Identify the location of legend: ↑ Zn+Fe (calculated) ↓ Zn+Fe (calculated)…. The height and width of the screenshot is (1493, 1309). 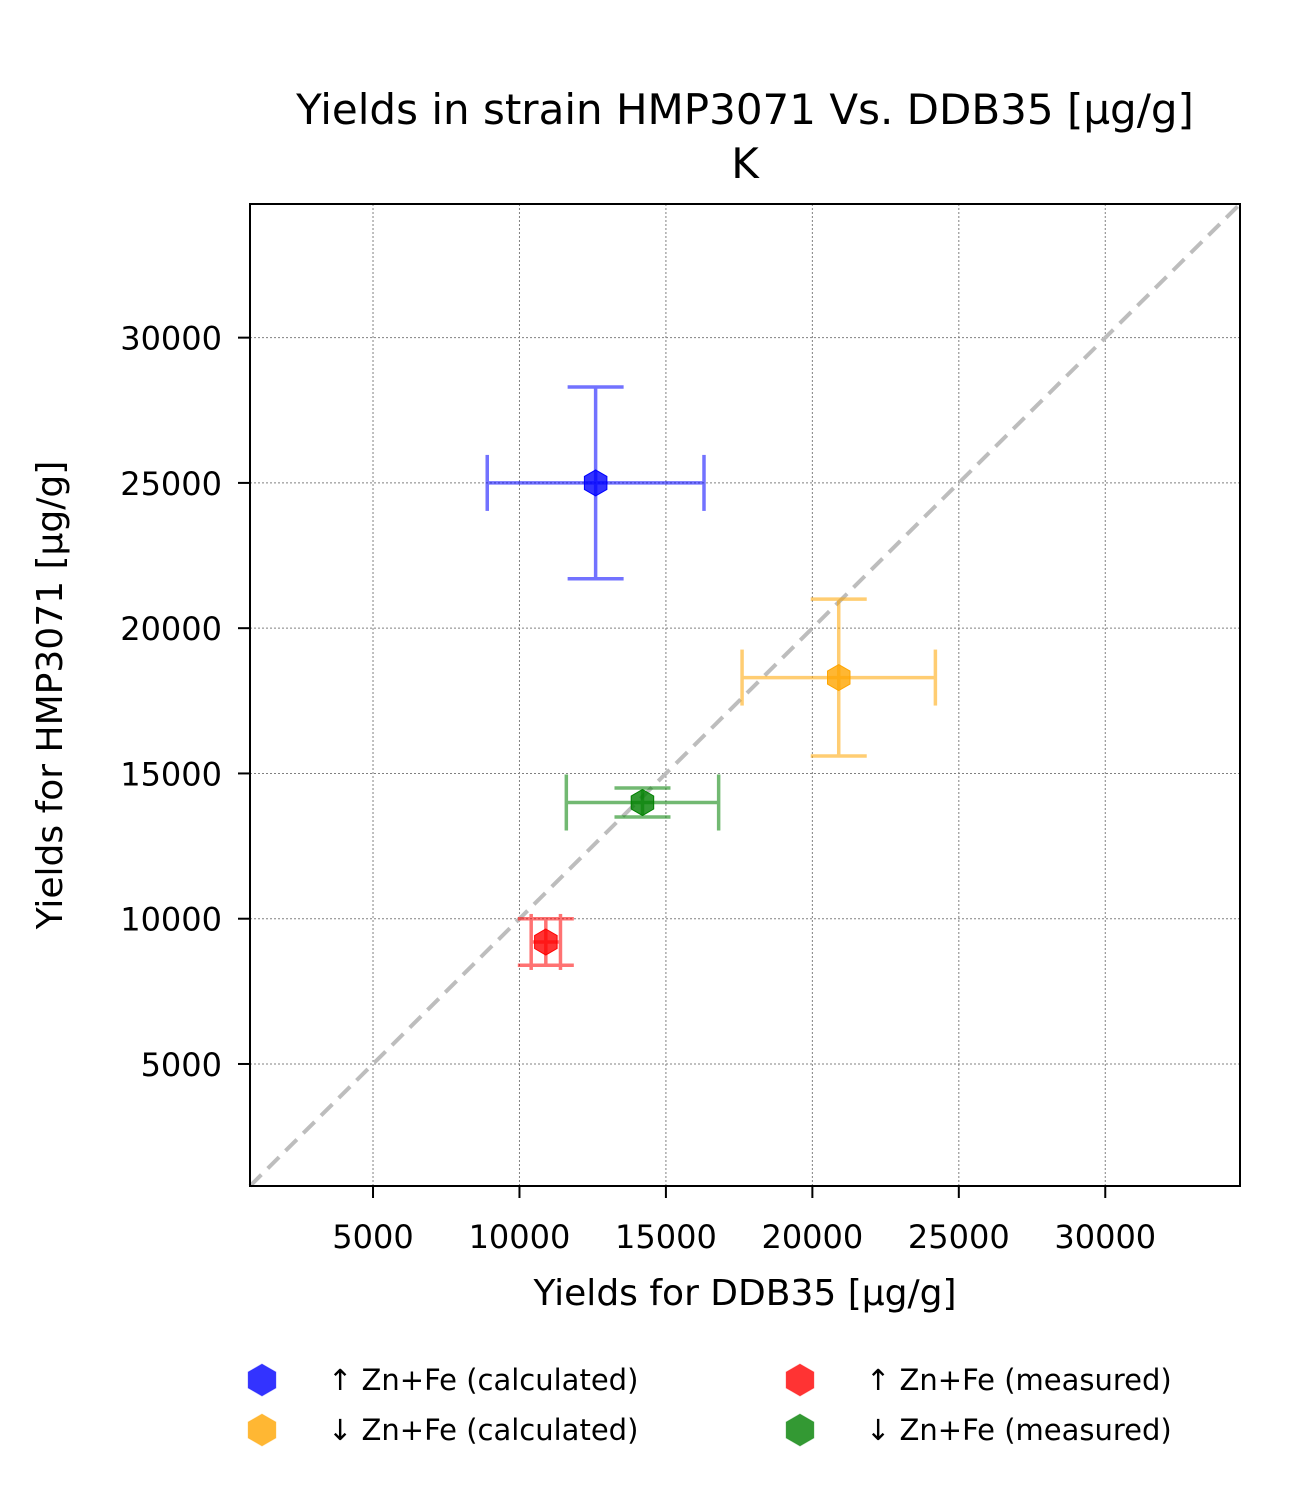
(709, 1405).